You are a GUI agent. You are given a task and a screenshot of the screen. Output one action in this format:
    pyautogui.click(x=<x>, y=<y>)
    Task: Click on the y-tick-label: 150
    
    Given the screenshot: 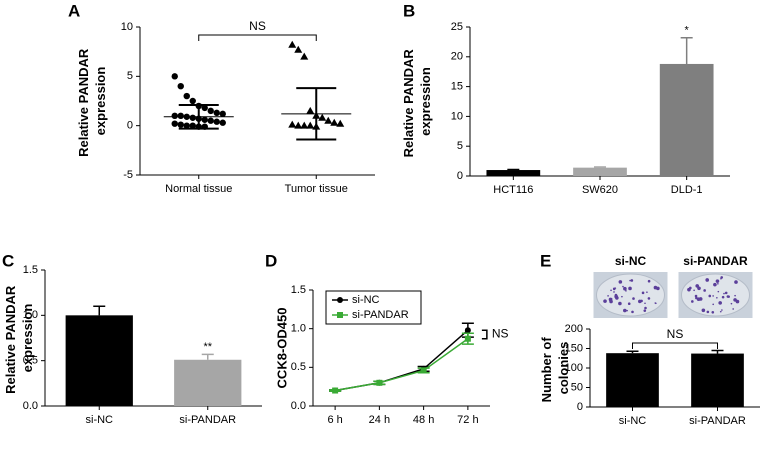 What is the action you would take?
    pyautogui.click(x=574, y=348)
    